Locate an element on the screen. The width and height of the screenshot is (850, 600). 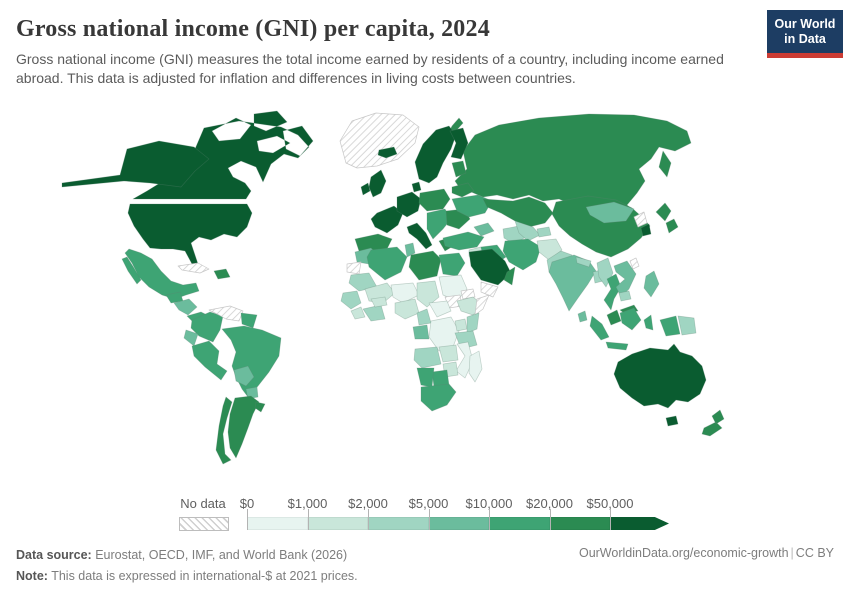
country-mali: Mali — $1,000–$2,000 is located at coordinates (380, 293).